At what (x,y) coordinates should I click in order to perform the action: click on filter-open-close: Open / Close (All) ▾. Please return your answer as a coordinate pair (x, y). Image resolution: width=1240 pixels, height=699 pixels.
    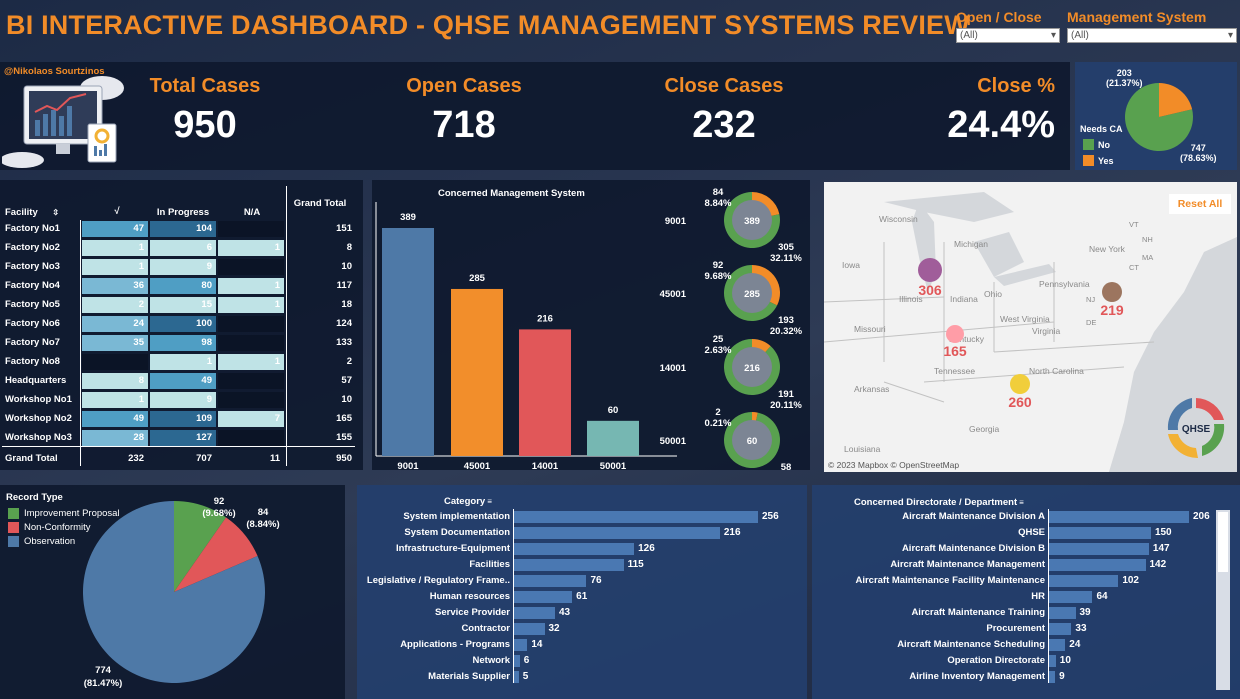
    Looking at the image, I should click on (1008, 26).